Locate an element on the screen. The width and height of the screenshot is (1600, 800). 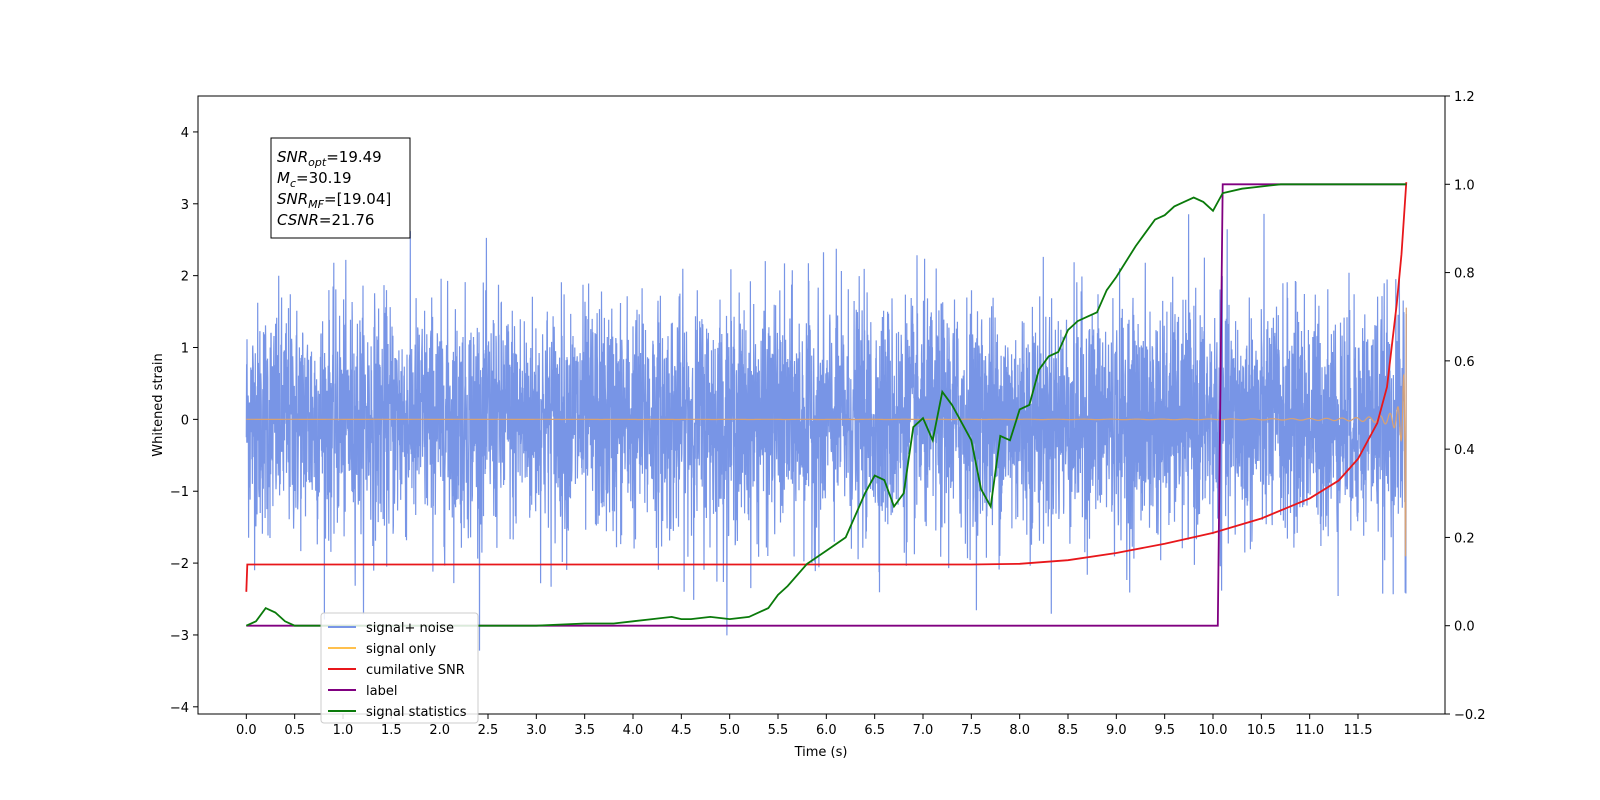
annotation-subscript: MF is located at coordinates (316, 204).